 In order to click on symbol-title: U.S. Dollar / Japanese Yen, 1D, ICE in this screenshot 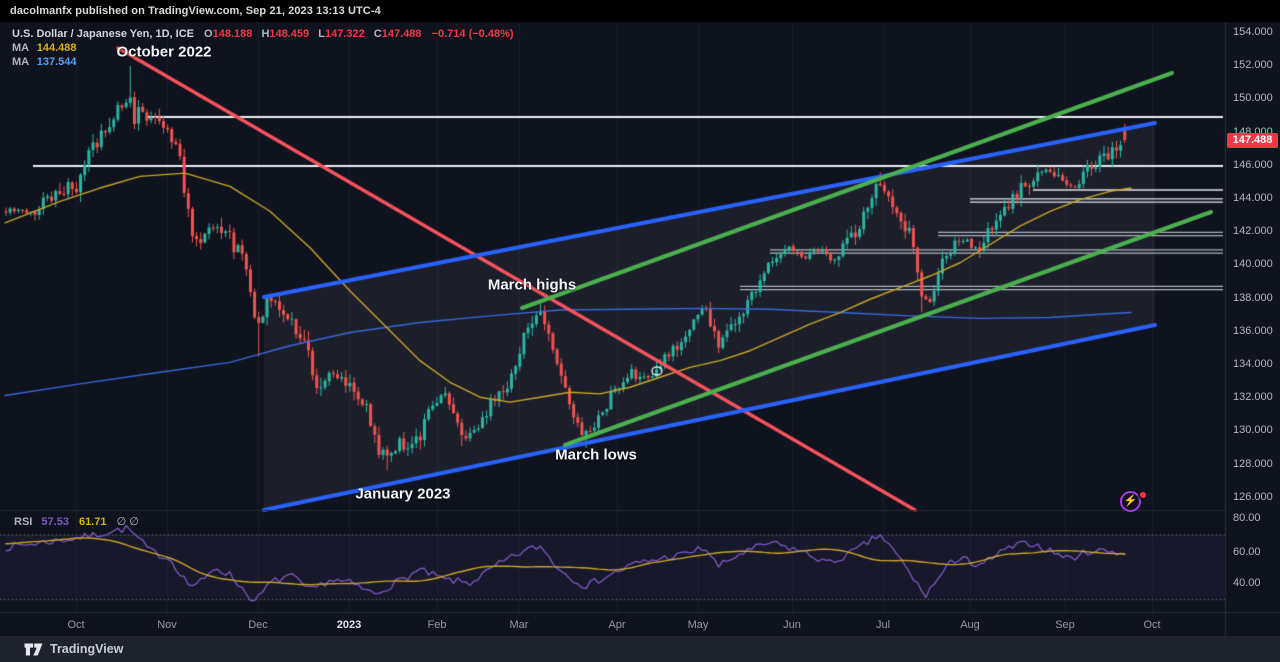, I will do `click(103, 34)`.